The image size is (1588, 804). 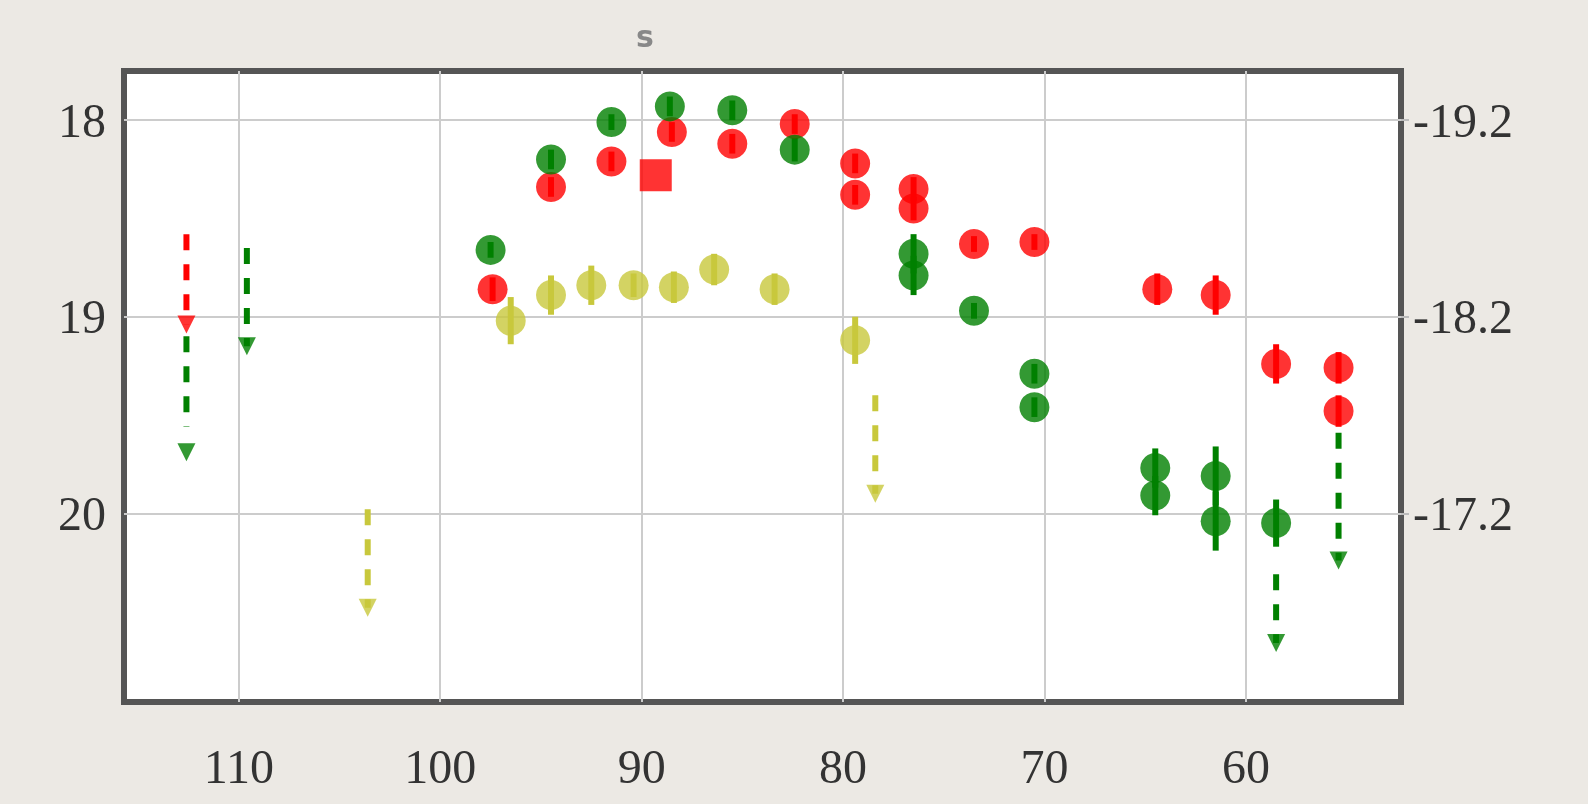 I want to click on y2-tick-label: -18.2, so click(x=1463, y=317).